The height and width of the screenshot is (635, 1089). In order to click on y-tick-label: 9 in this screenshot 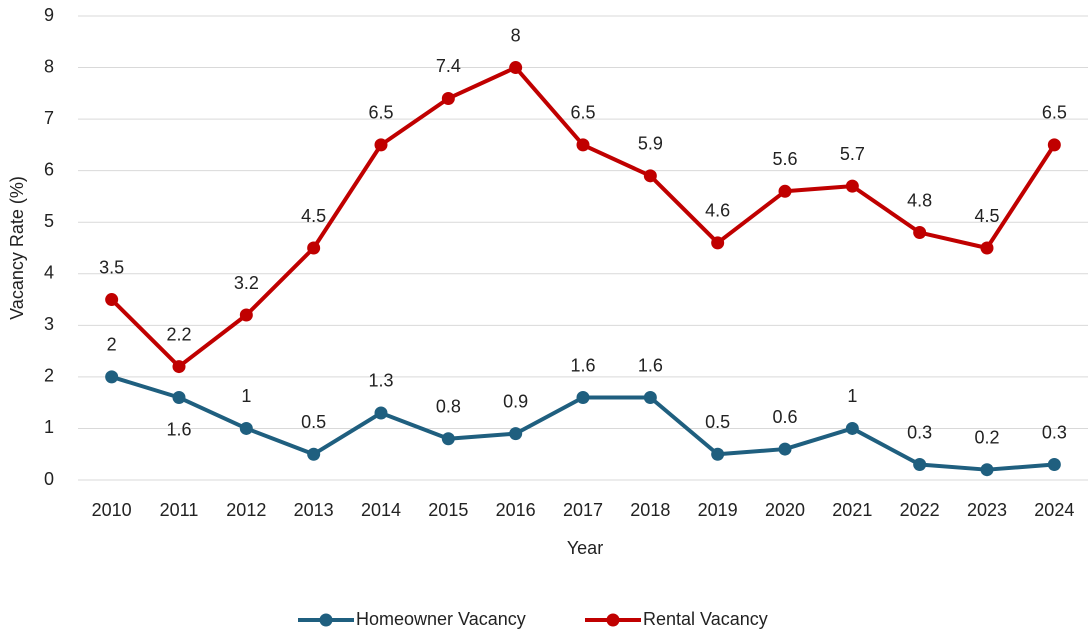, I will do `click(49, 15)`.